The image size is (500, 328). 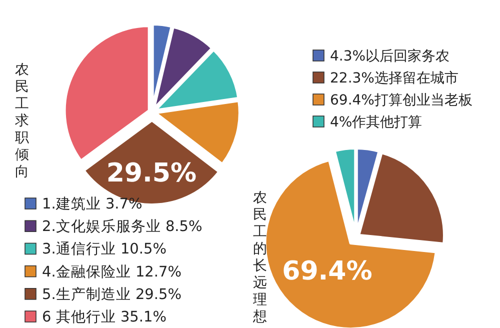 I want to click on legend-label: 22.3%选择留在城市, so click(x=394, y=78).